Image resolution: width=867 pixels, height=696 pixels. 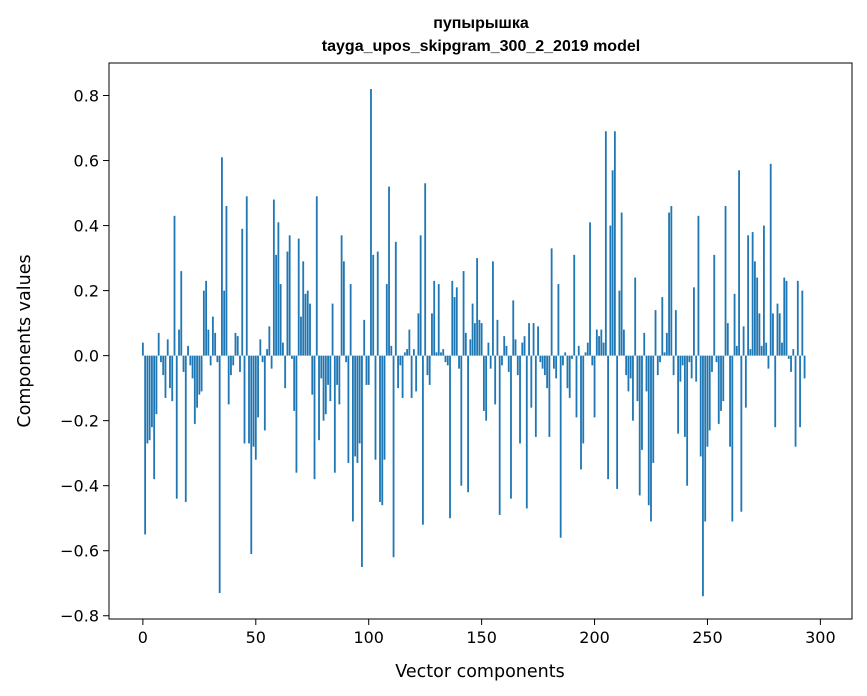 I want to click on x-tick-label: 0, so click(x=143, y=637).